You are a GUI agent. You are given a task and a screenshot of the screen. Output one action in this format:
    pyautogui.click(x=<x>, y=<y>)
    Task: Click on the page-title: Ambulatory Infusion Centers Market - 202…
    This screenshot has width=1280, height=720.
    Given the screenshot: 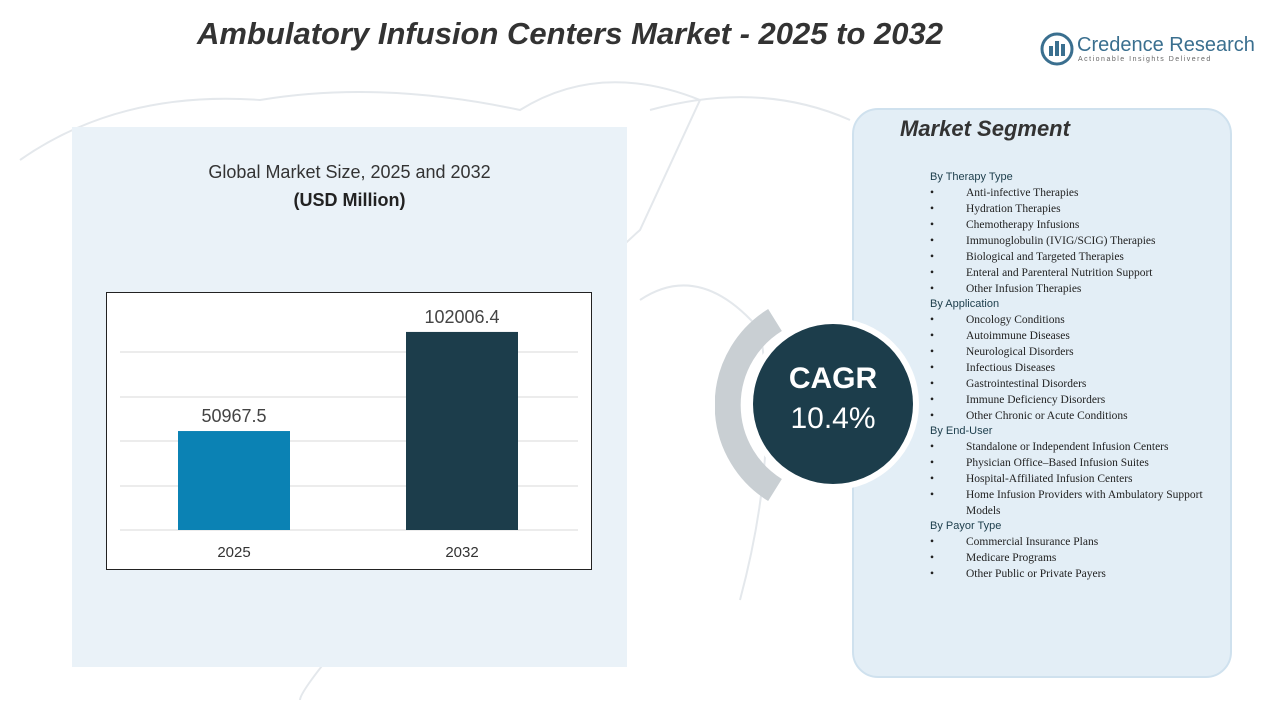 What is the action you would take?
    pyautogui.click(x=570, y=33)
    